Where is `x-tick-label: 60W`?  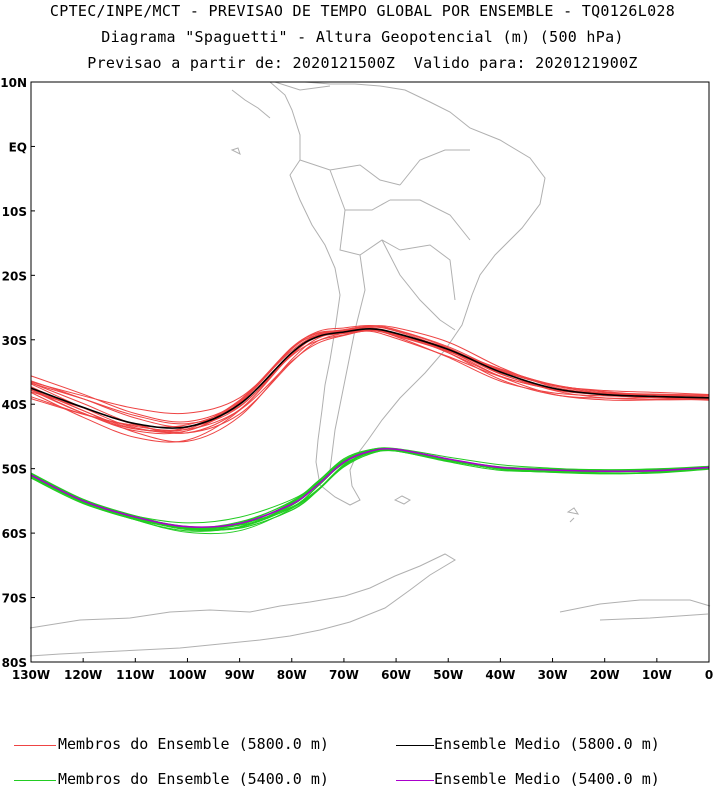
x-tick-label: 60W is located at coordinates (396, 675).